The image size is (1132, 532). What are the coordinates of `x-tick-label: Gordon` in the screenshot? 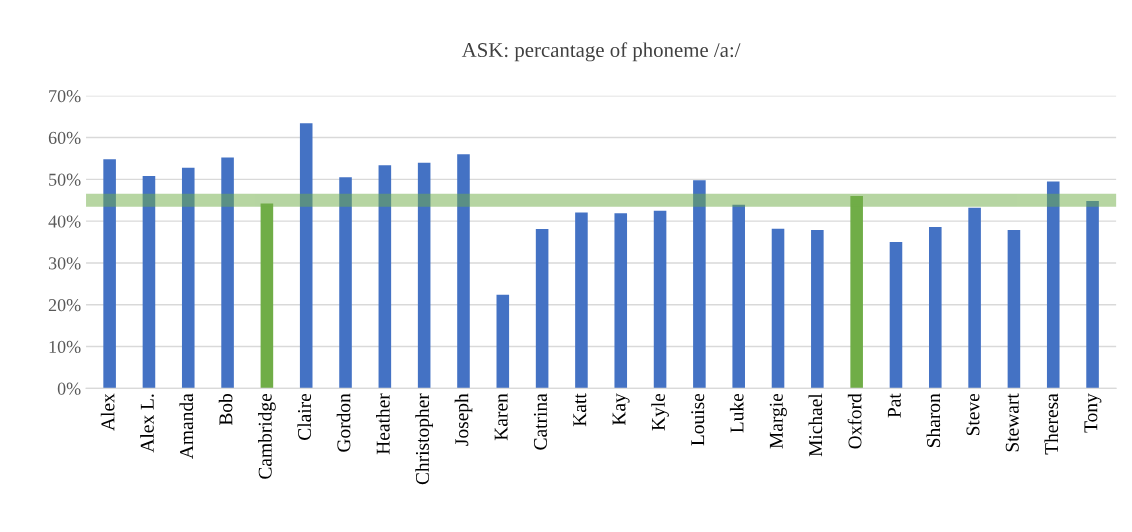 It's located at (343, 422).